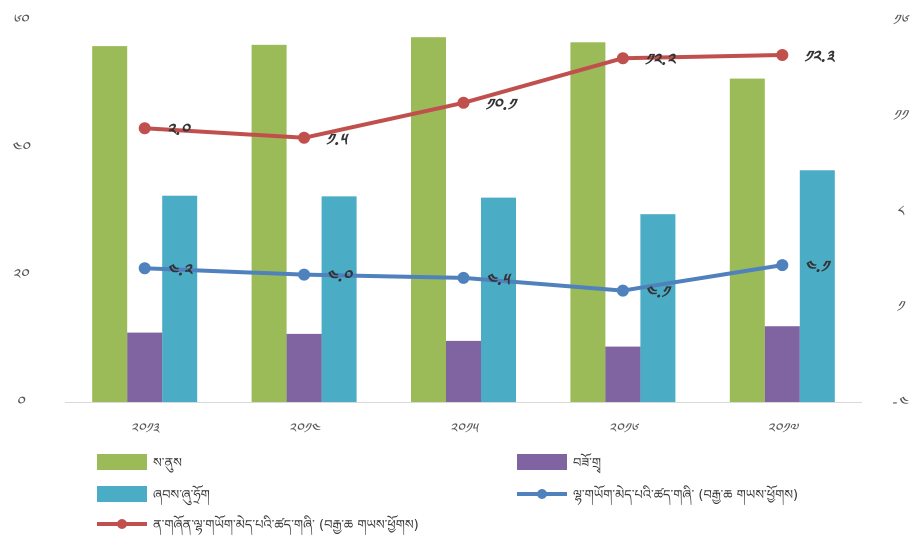 The height and width of the screenshot is (548, 921). Describe the element at coordinates (661, 59) in the screenshot. I see `data-label: ༡༢.༢` at that location.